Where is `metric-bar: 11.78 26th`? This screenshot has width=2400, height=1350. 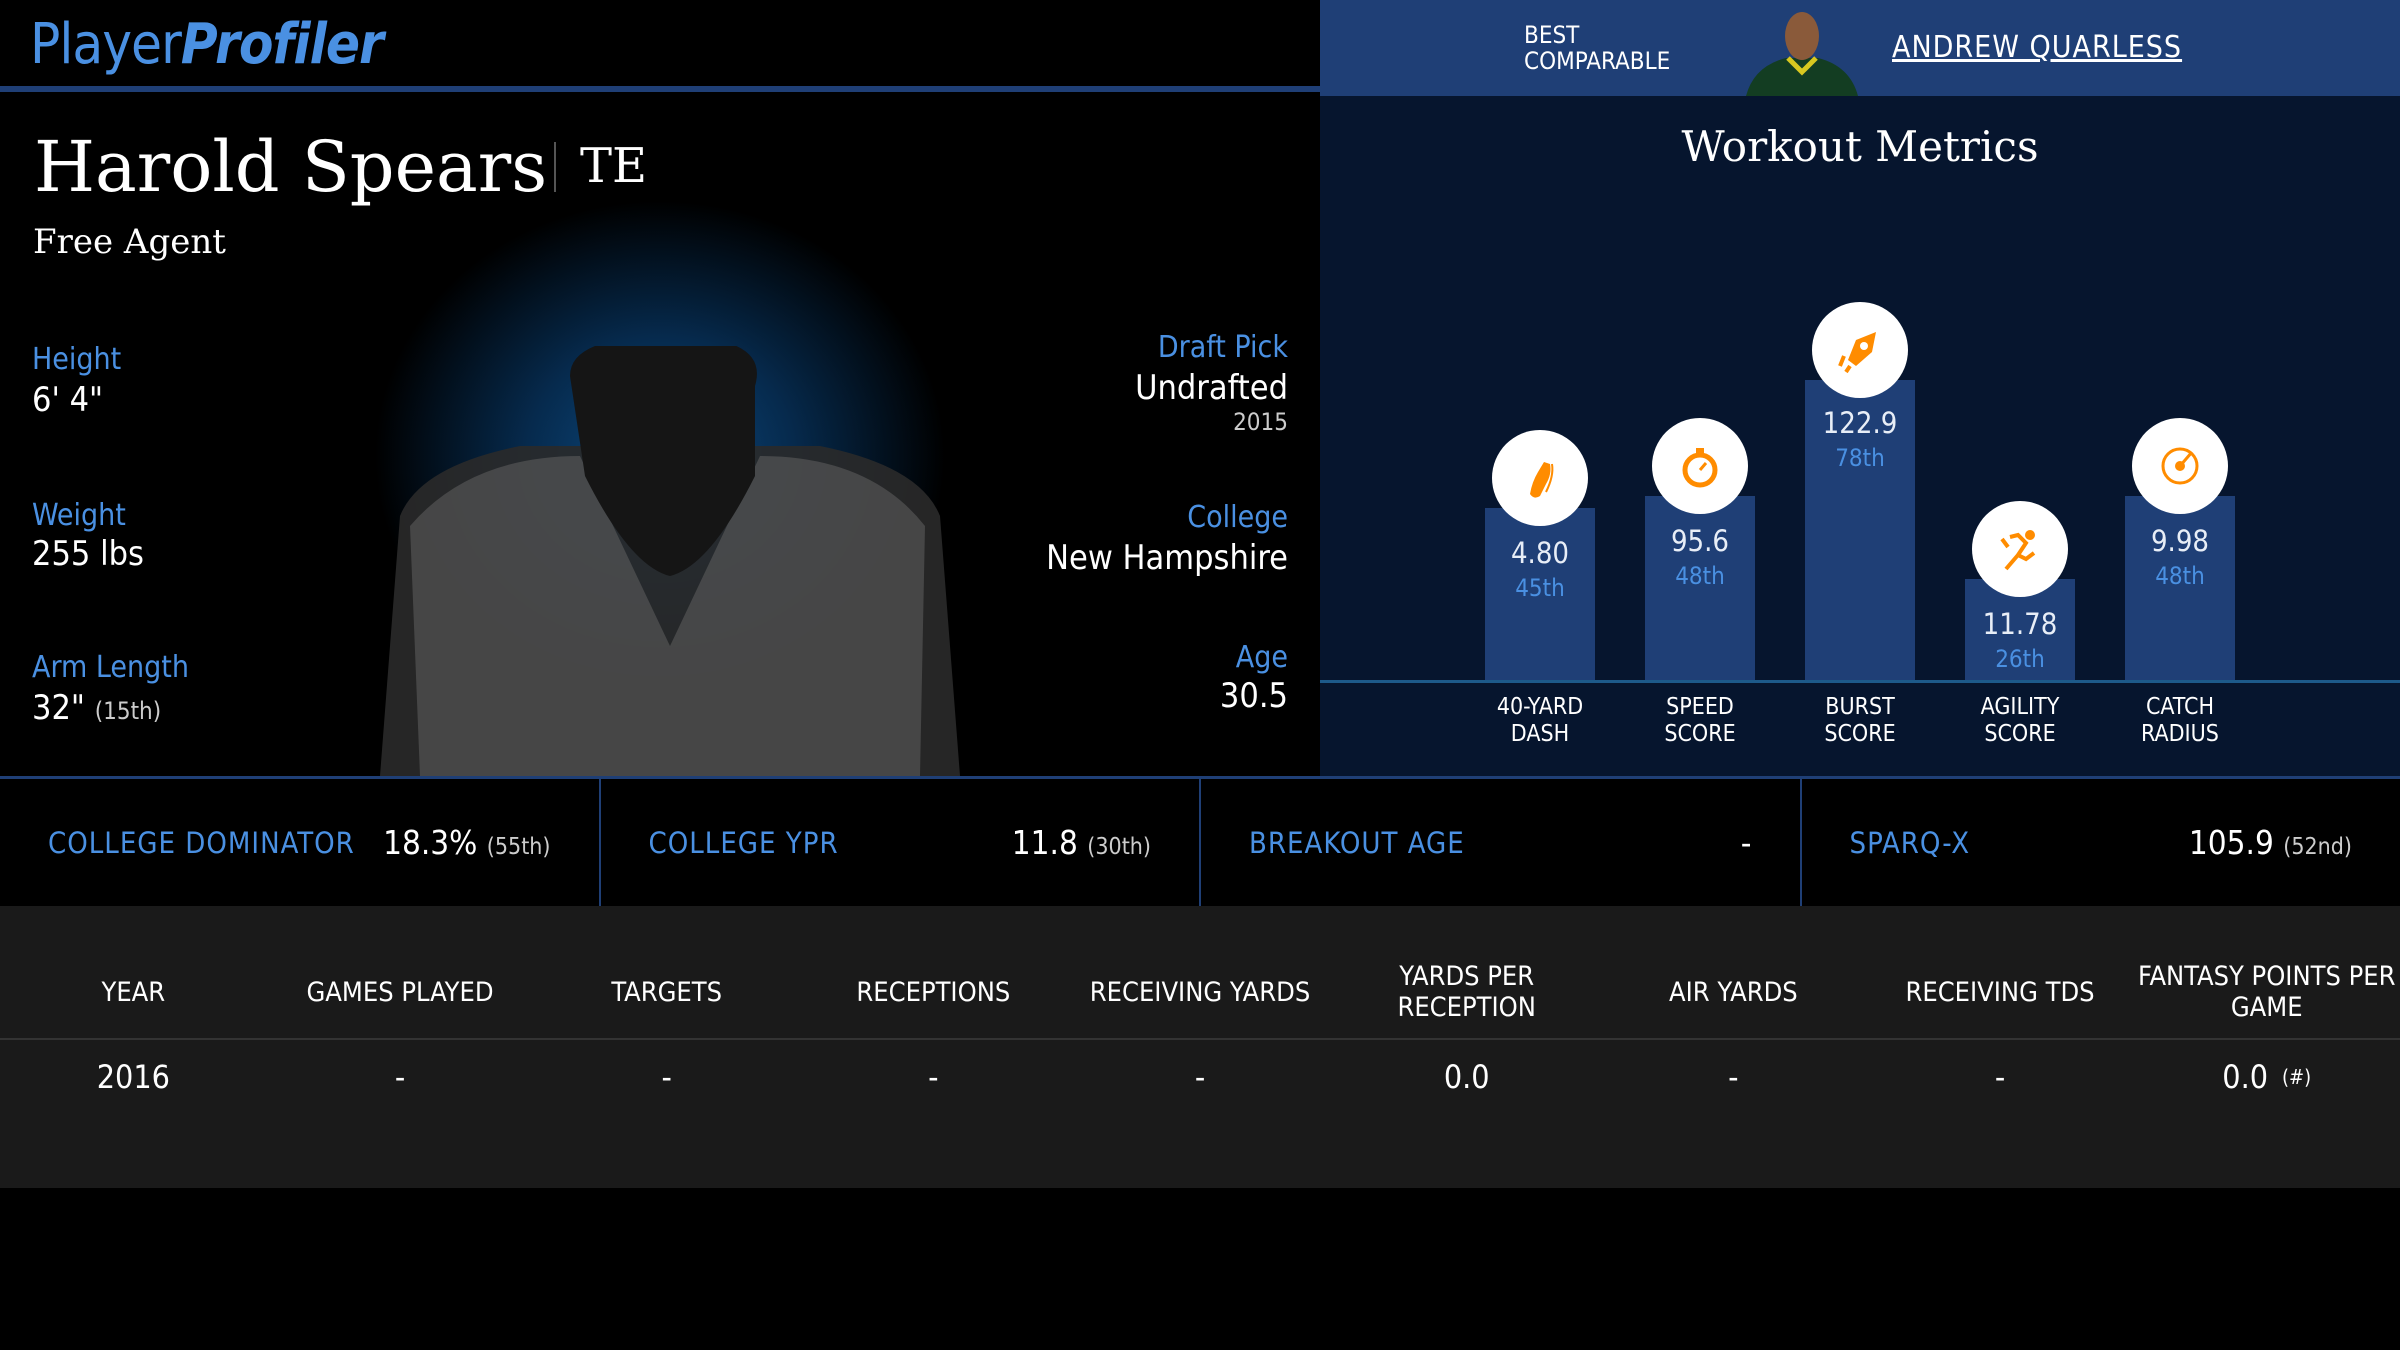
metric-bar: 11.78 26th is located at coordinates (2020, 590).